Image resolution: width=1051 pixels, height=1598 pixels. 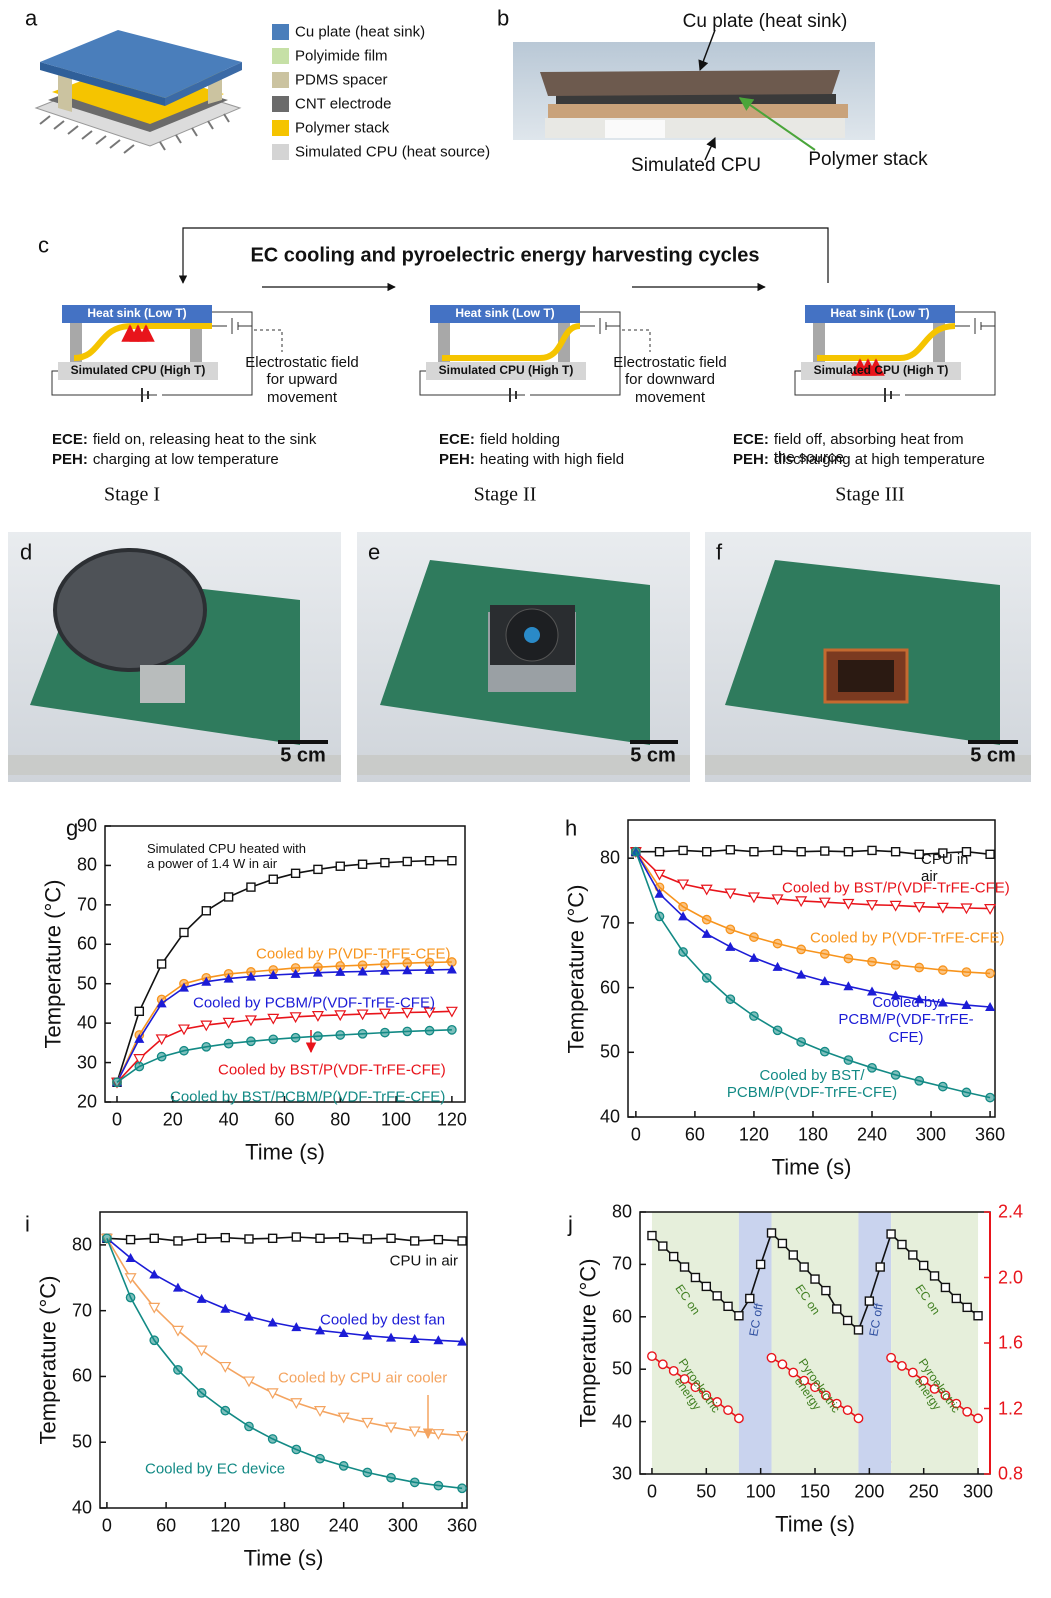 I want to click on x-tick-label: 80, so click(x=340, y=1119).